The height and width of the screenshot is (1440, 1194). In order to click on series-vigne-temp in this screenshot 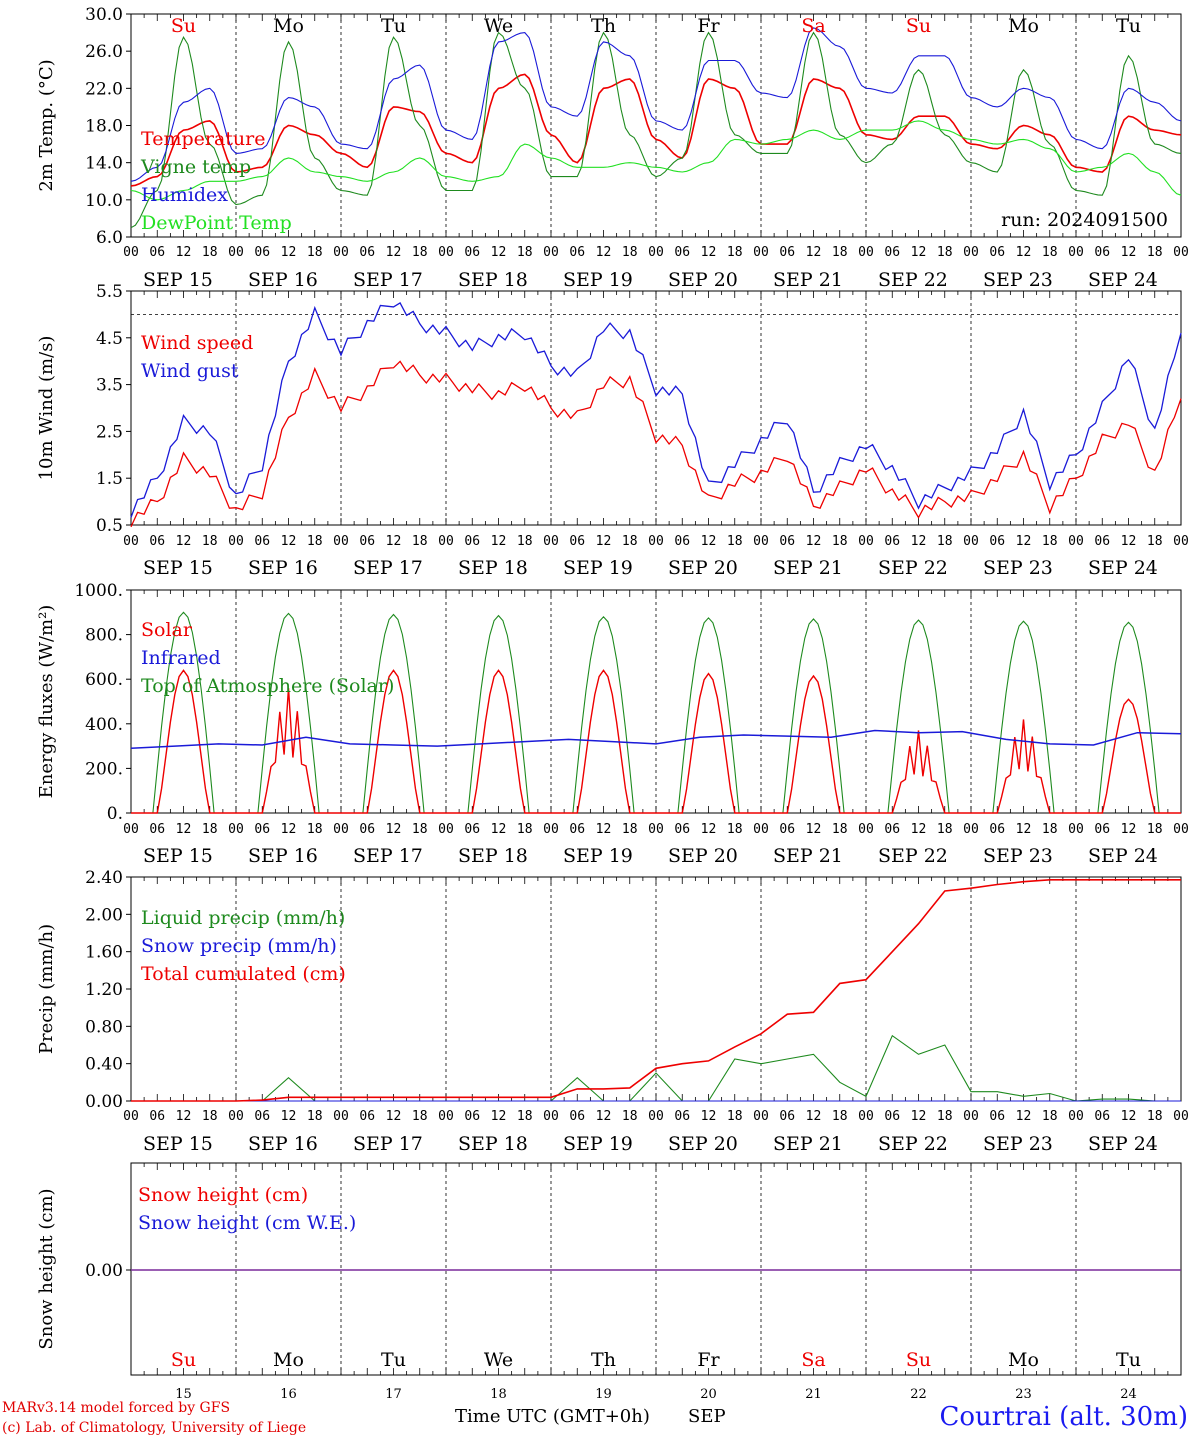, I will do `click(656, 130)`.